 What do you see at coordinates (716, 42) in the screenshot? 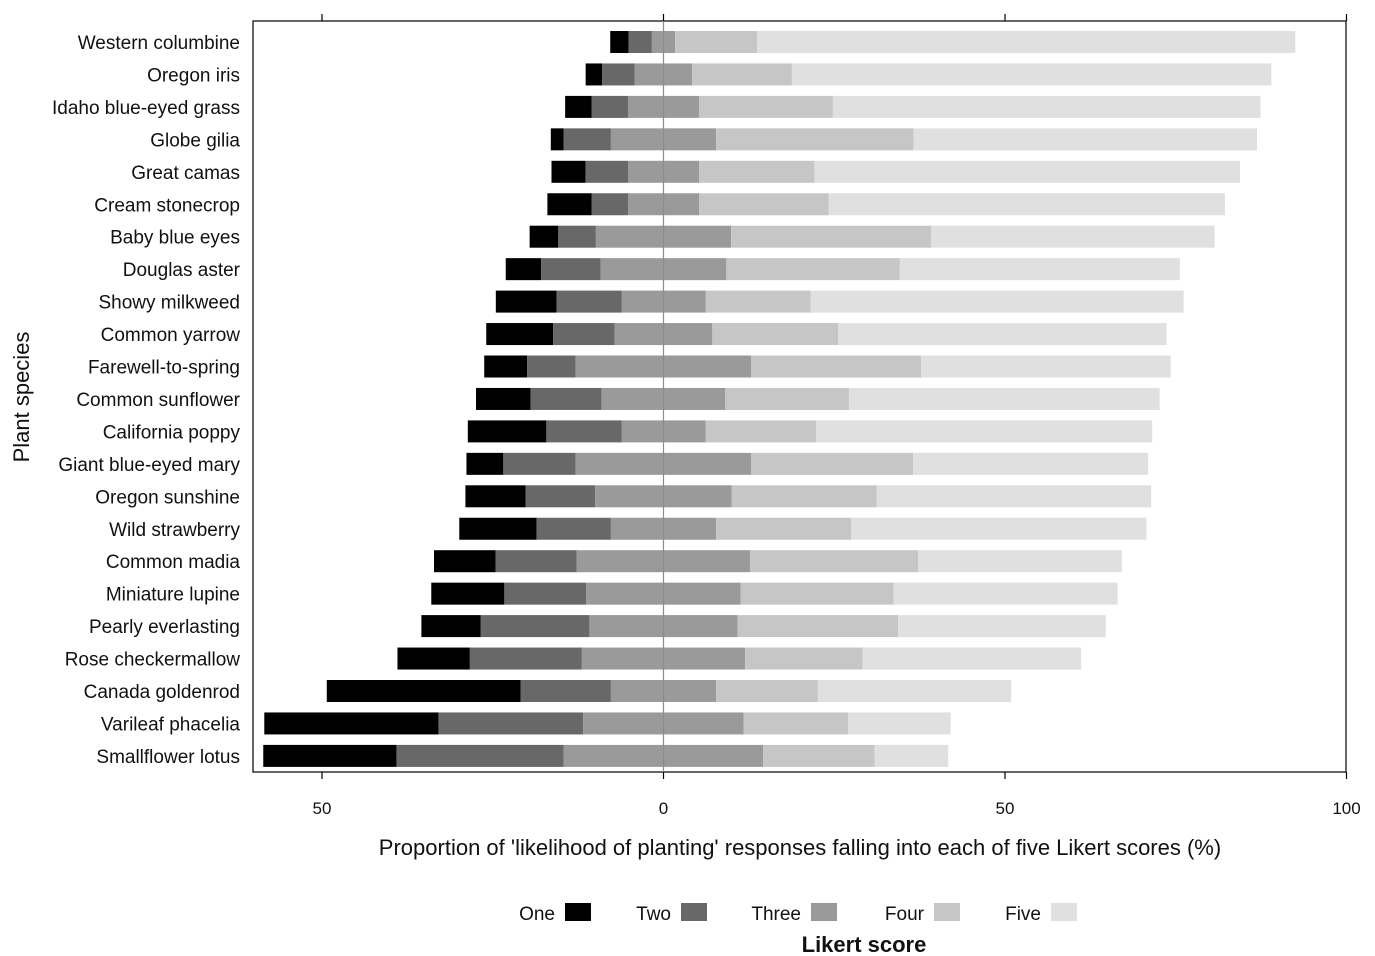
I see `bar-western-columbine-four` at bounding box center [716, 42].